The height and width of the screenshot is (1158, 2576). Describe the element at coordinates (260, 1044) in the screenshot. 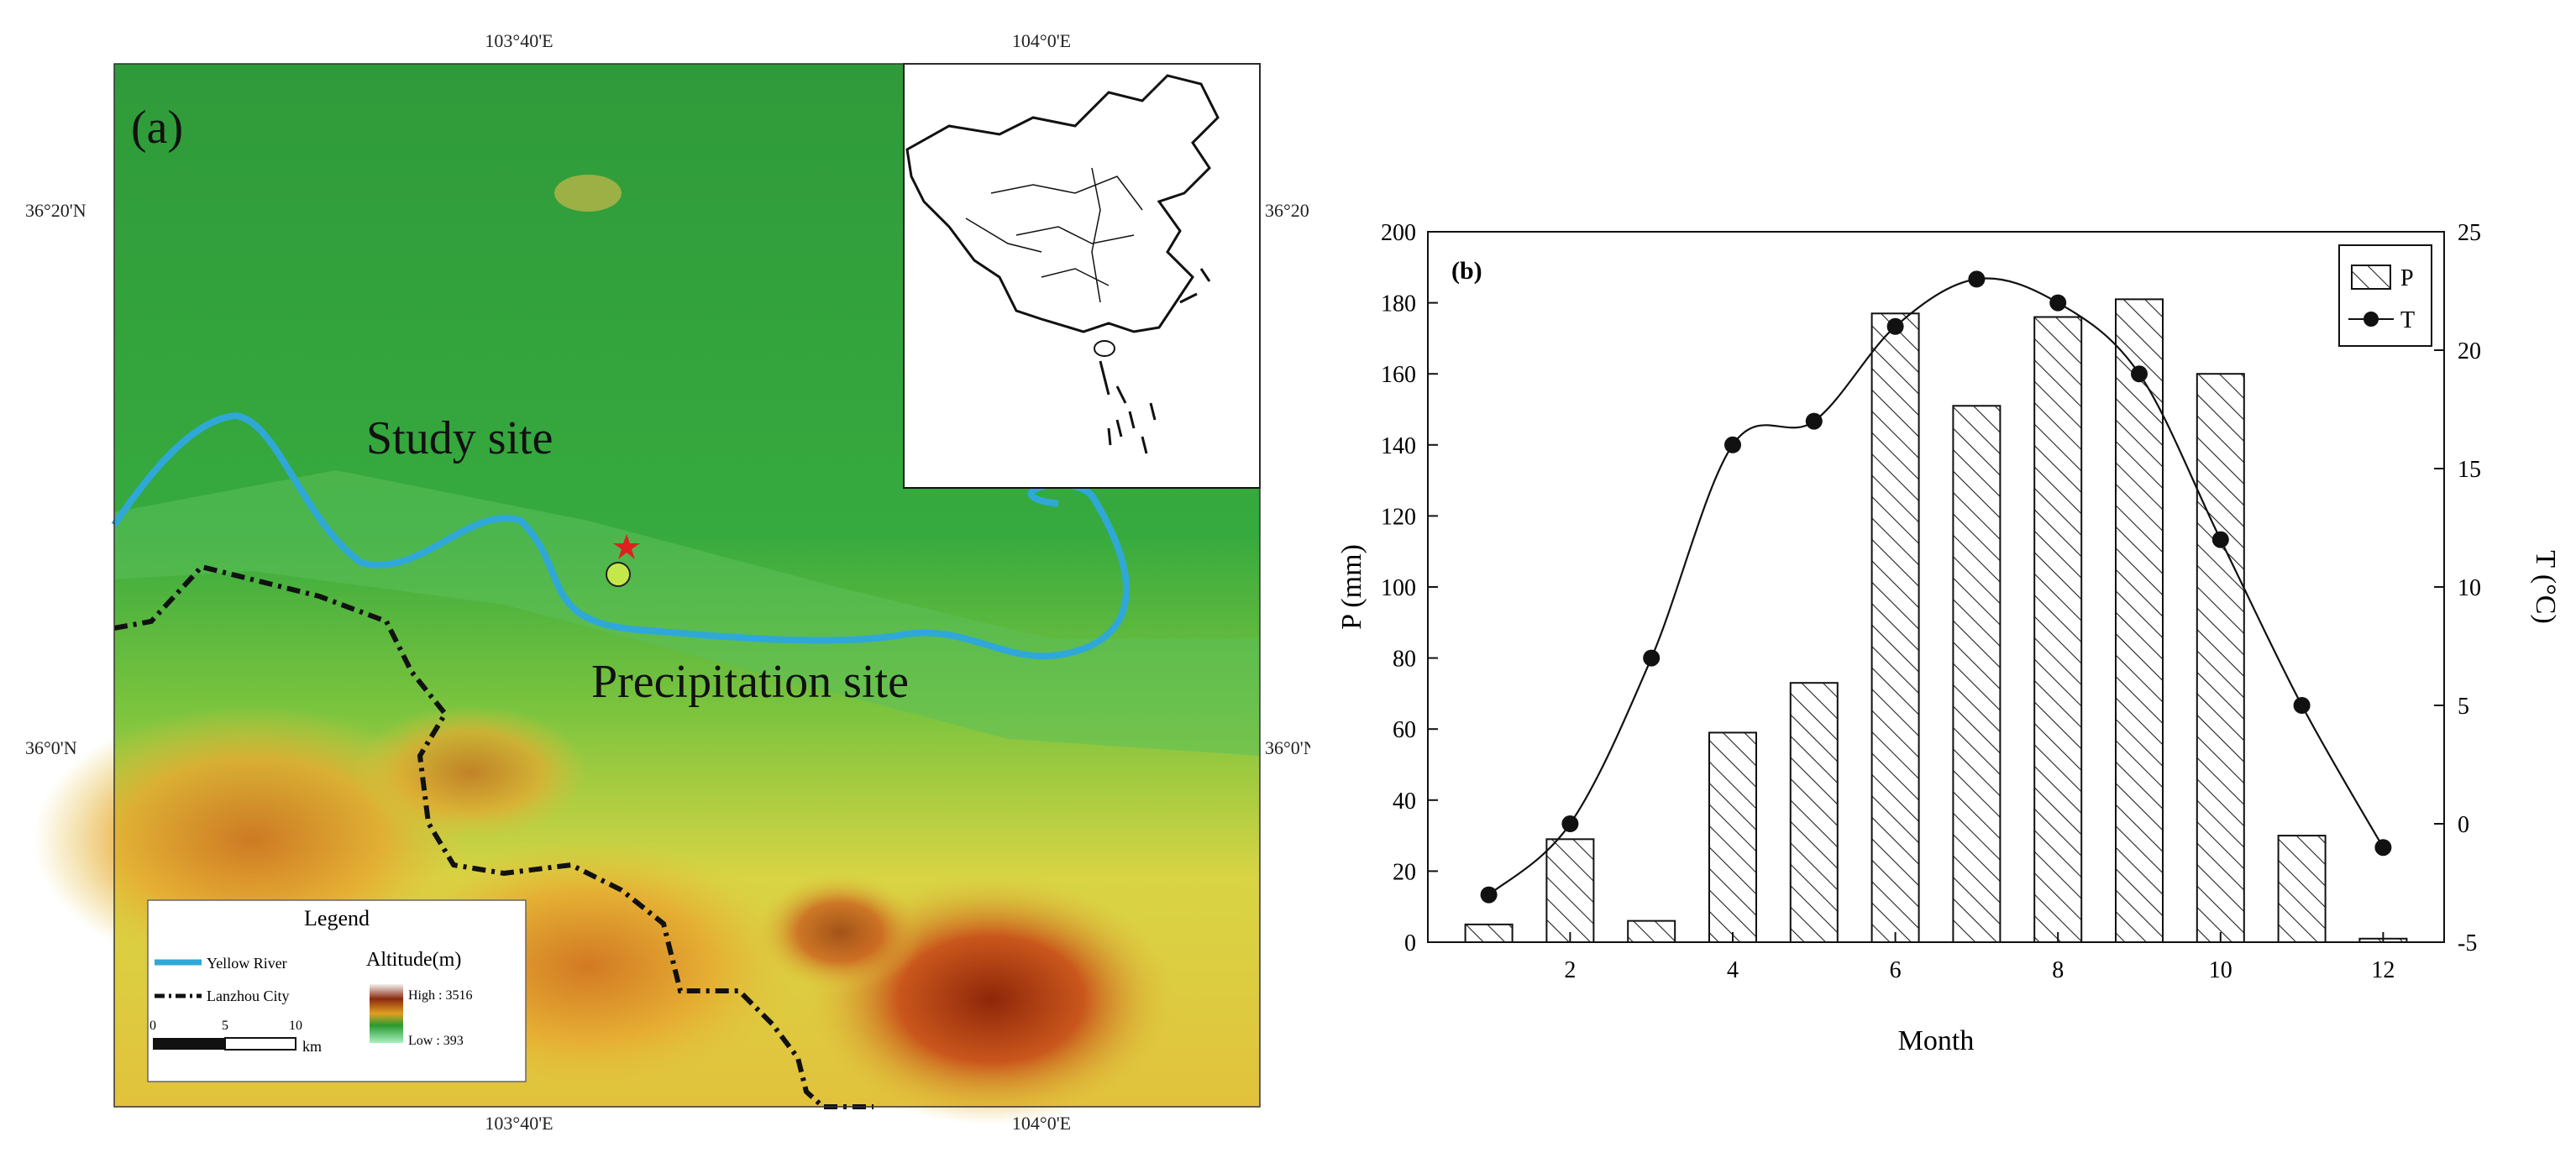

I see `scale-bar-light` at that location.